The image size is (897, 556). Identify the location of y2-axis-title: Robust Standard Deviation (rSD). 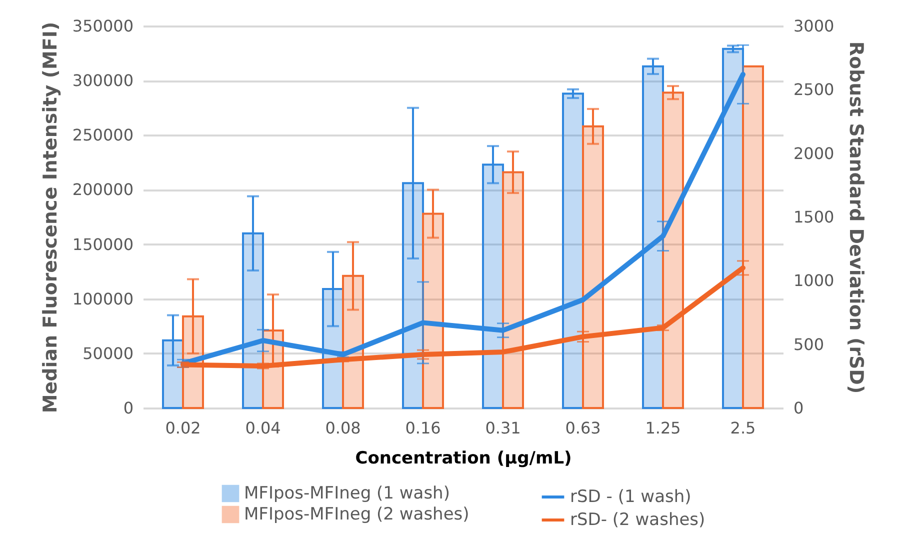
(856, 217).